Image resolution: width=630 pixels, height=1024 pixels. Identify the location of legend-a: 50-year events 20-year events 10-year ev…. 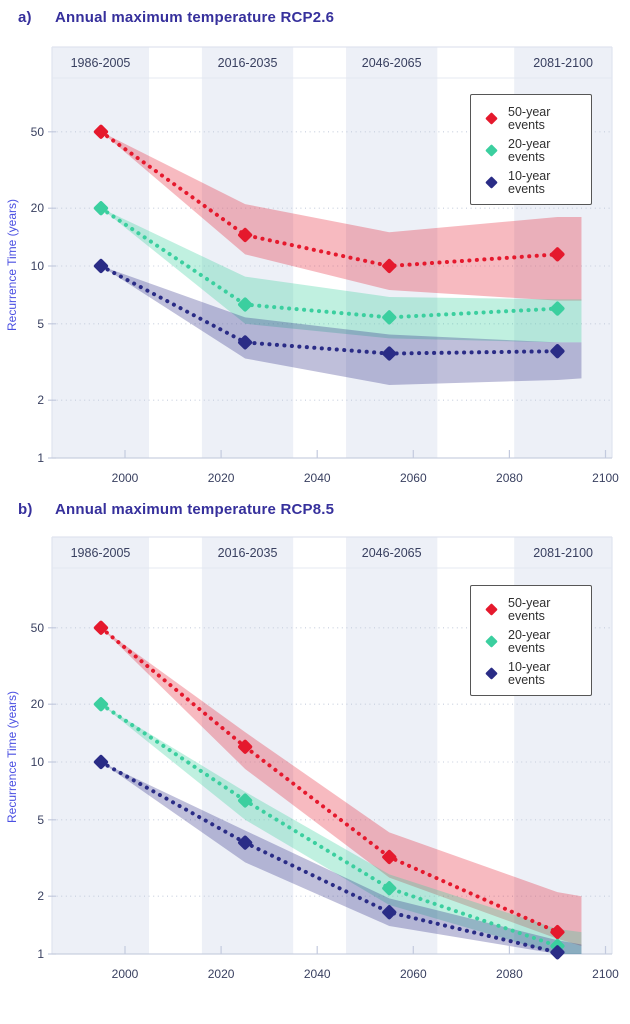
(531, 149).